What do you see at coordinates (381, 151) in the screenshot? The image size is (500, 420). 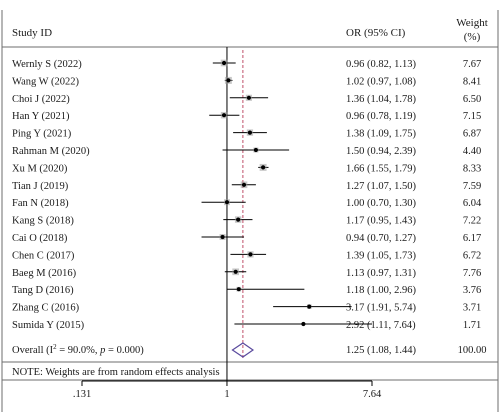 I see `study-ci-text: 1.50 (0.94, 2.39)` at bounding box center [381, 151].